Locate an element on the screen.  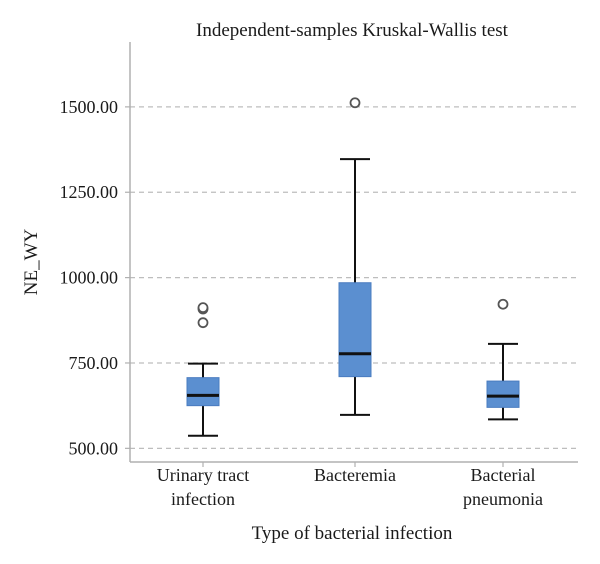
y-tick-label: 1250.00 is located at coordinates (89, 192).